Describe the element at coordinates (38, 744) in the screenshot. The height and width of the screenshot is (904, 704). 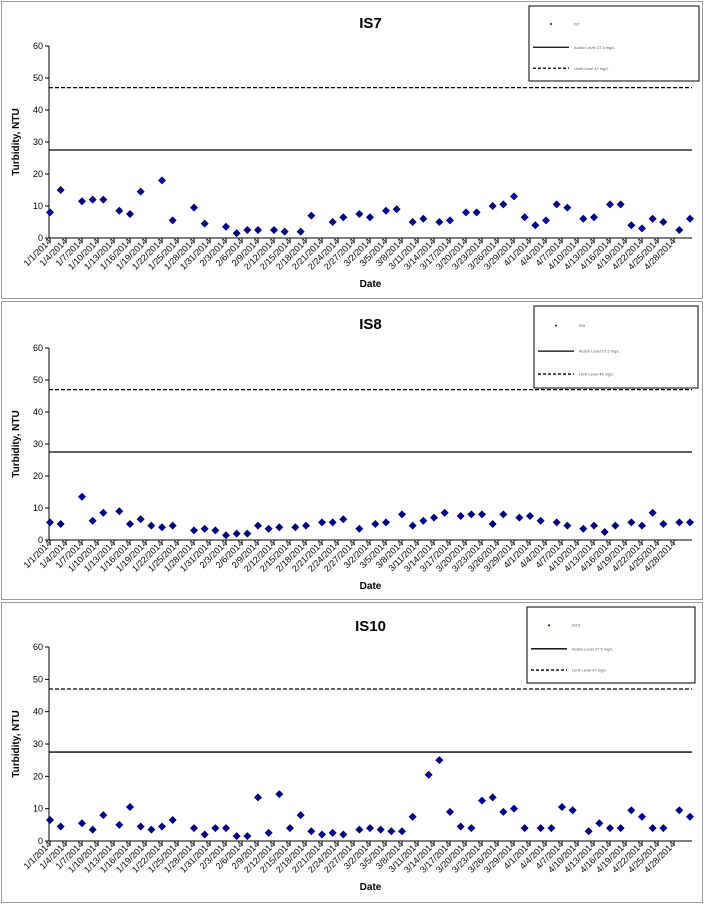
I see `y-tick-label: 30` at that location.